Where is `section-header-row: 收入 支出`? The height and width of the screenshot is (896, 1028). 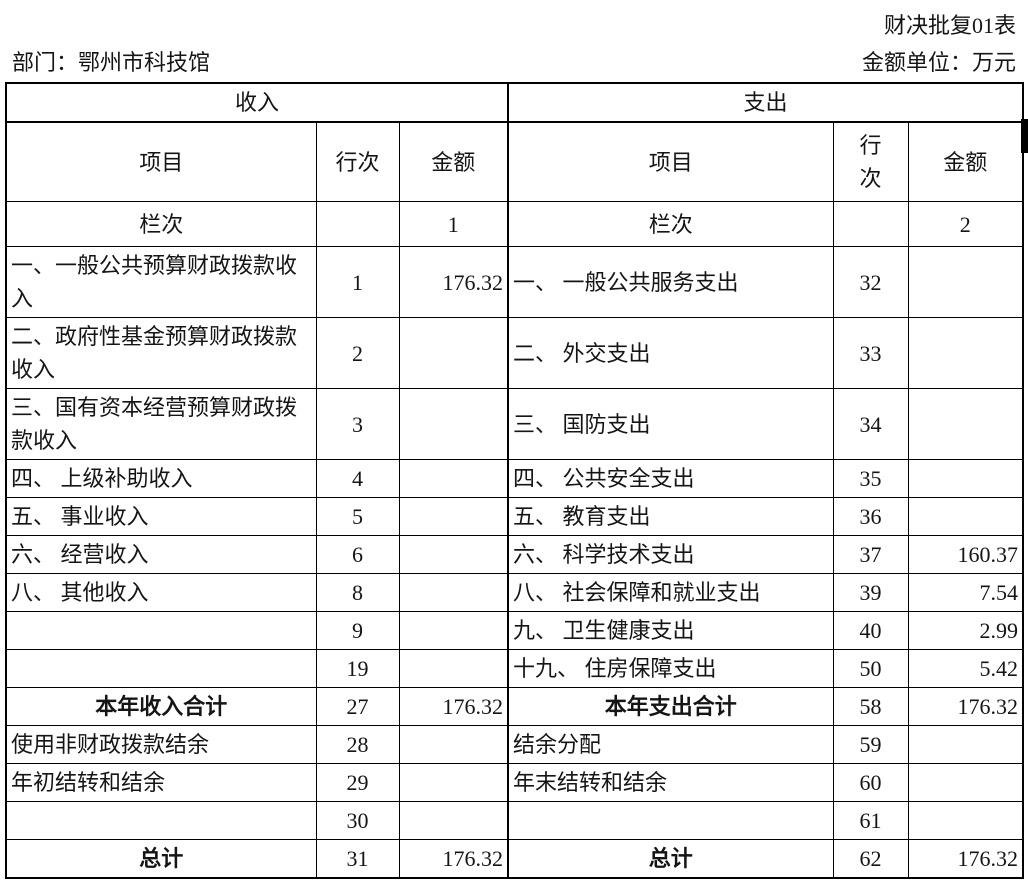 section-header-row: 收入 支出 is located at coordinates (514, 102).